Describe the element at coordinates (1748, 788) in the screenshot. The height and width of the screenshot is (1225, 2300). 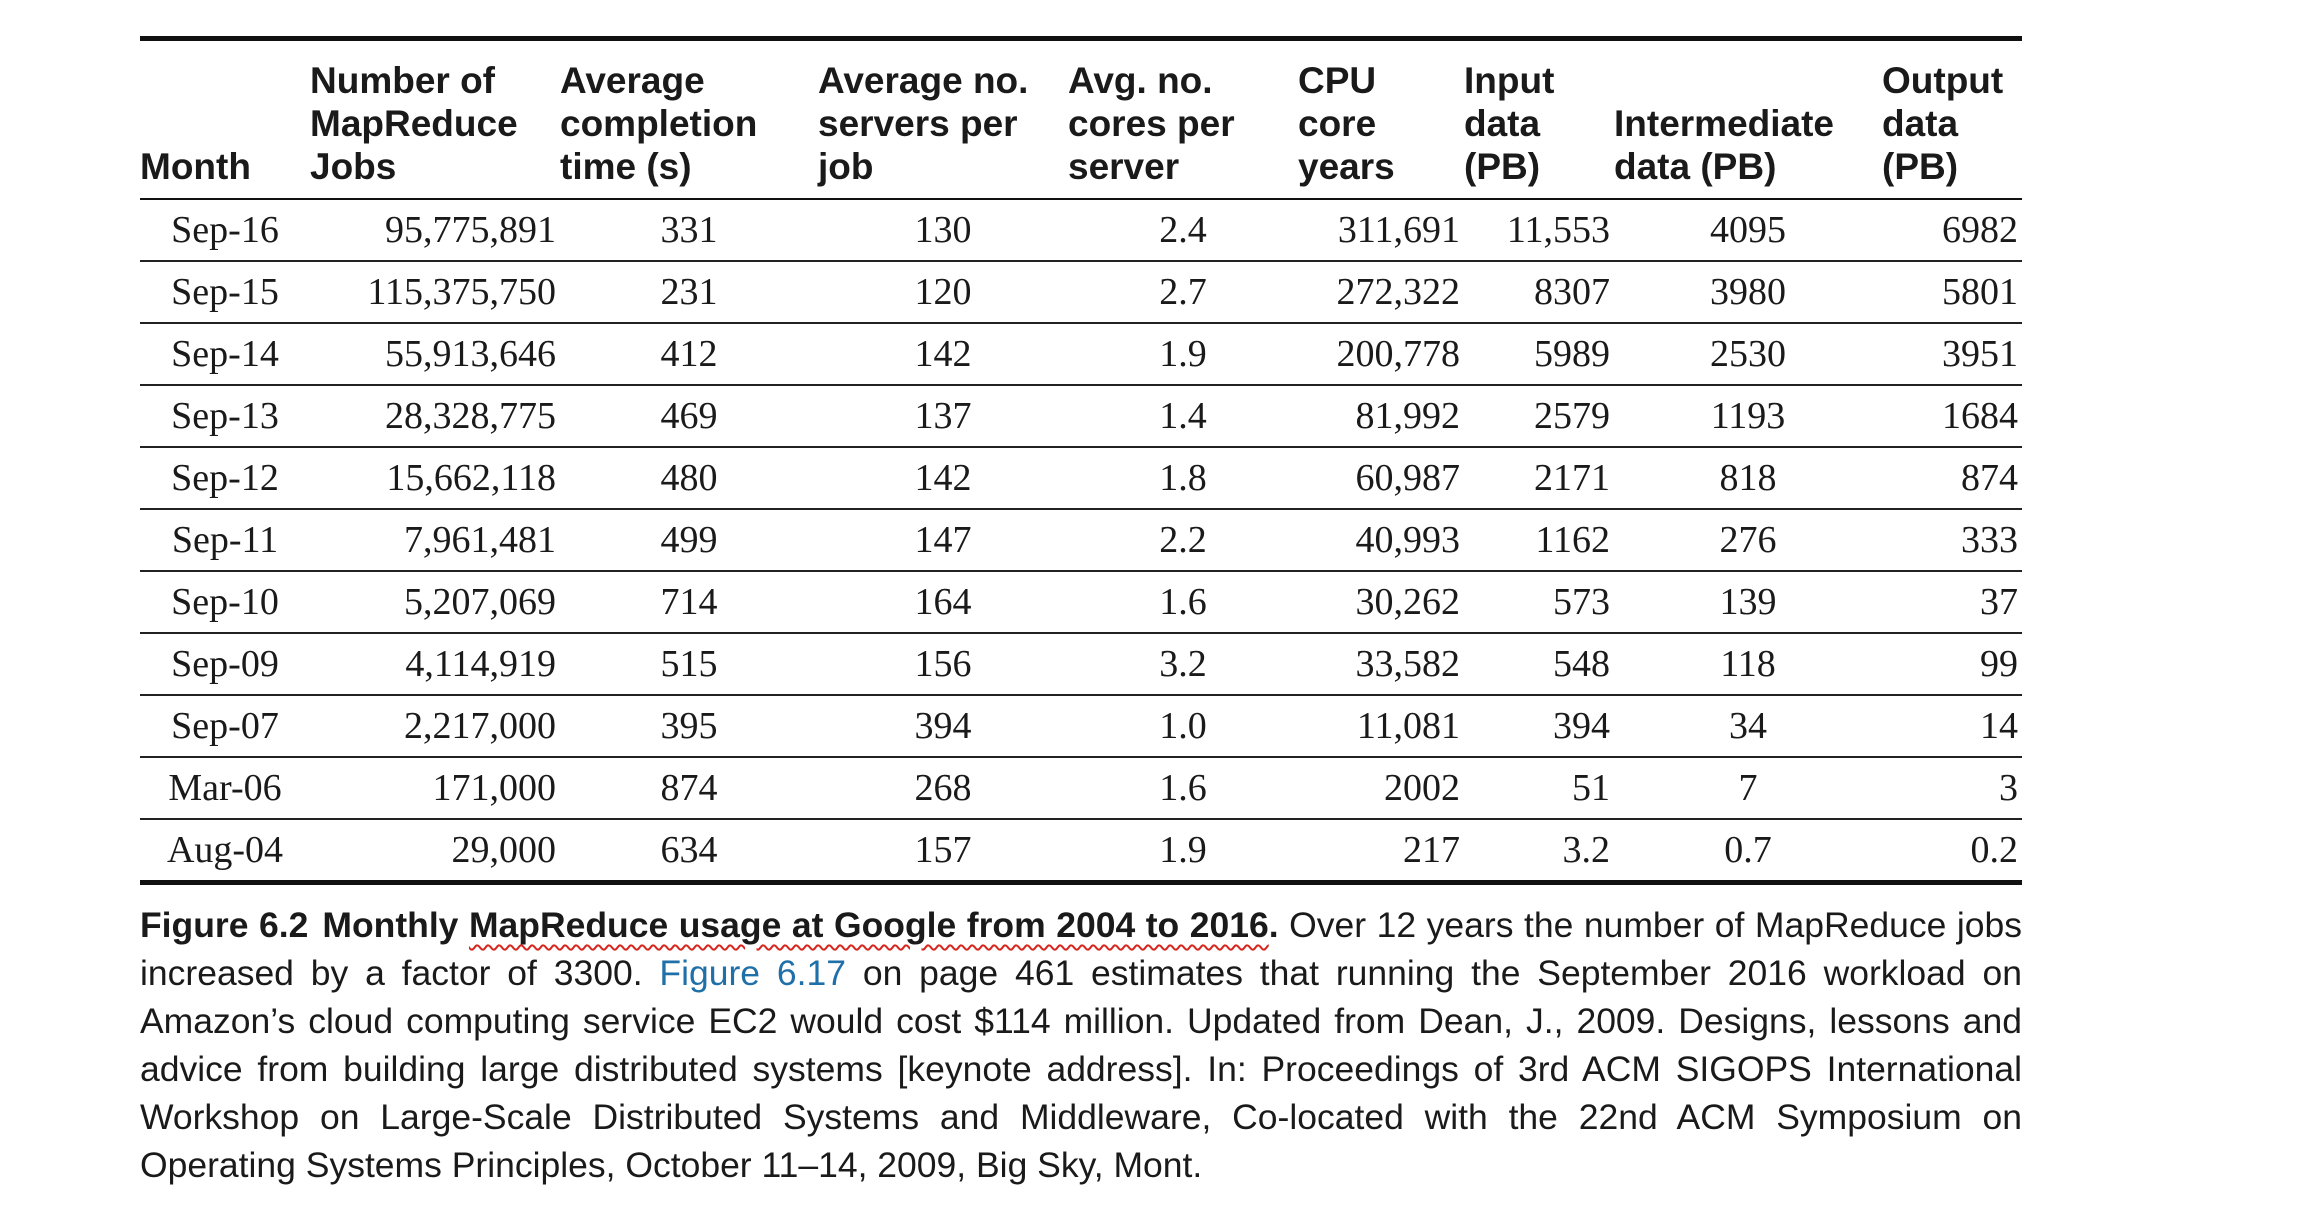
I see `intermediate-data-cell: 7` at that location.